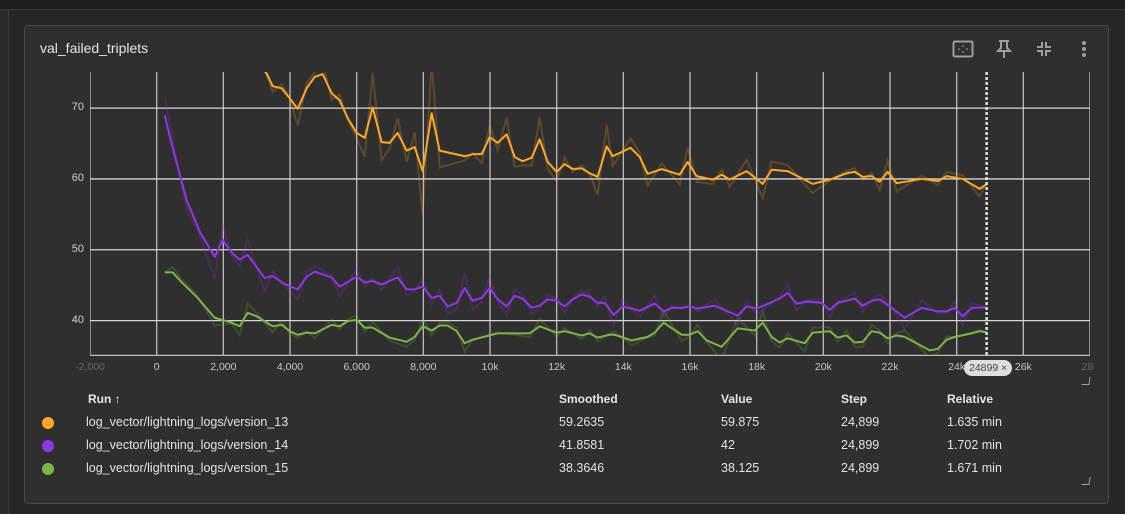 The image size is (1125, 514). I want to click on fit-domain-button, so click(963, 49).